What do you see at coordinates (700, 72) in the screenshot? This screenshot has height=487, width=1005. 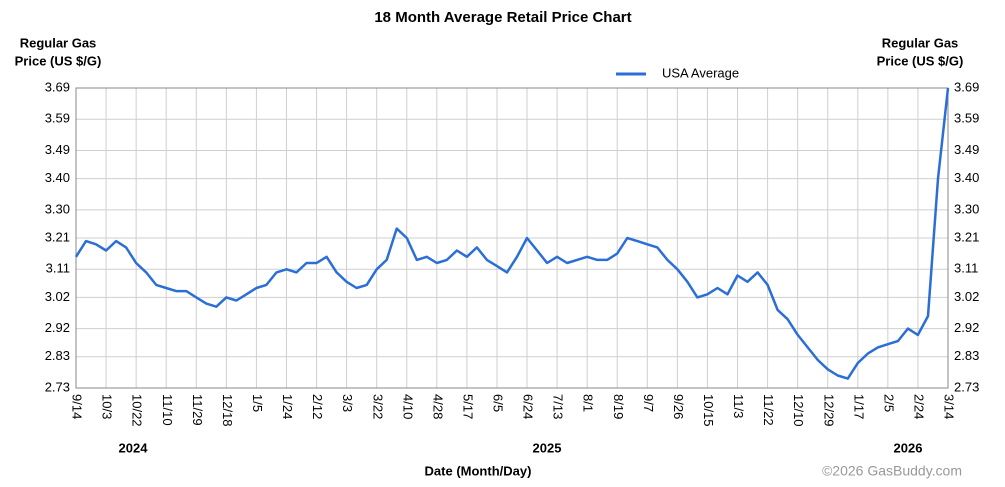 I see `legend-label: USA Average` at bounding box center [700, 72].